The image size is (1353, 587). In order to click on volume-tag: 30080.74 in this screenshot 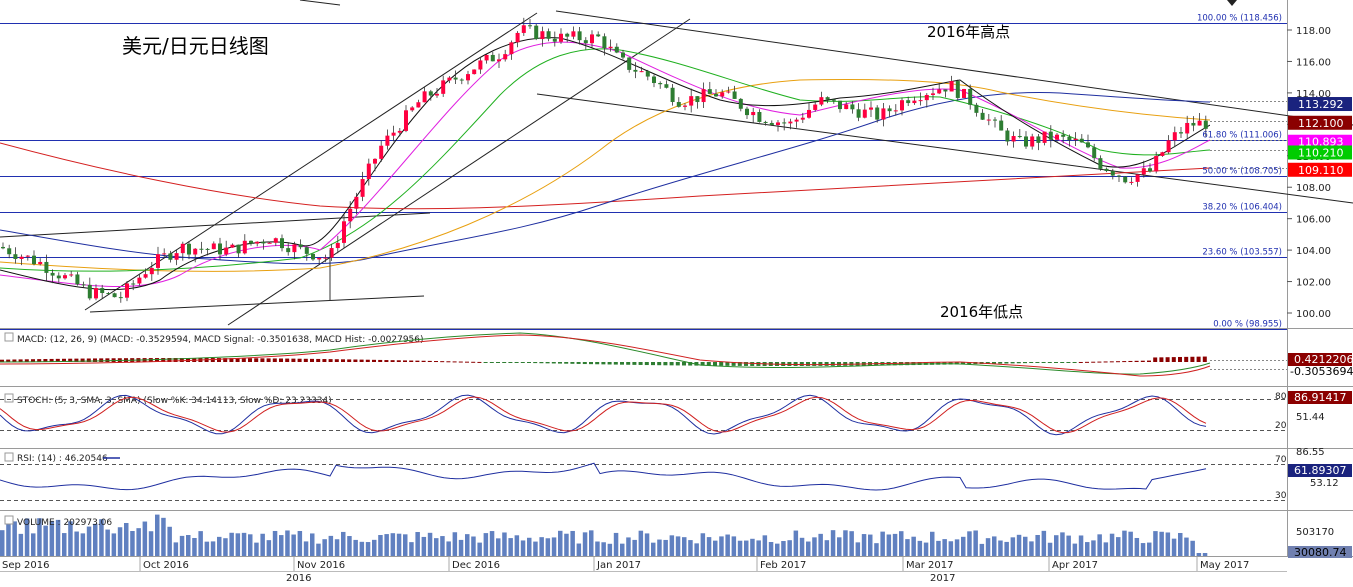, I will do `click(1320, 552)`.